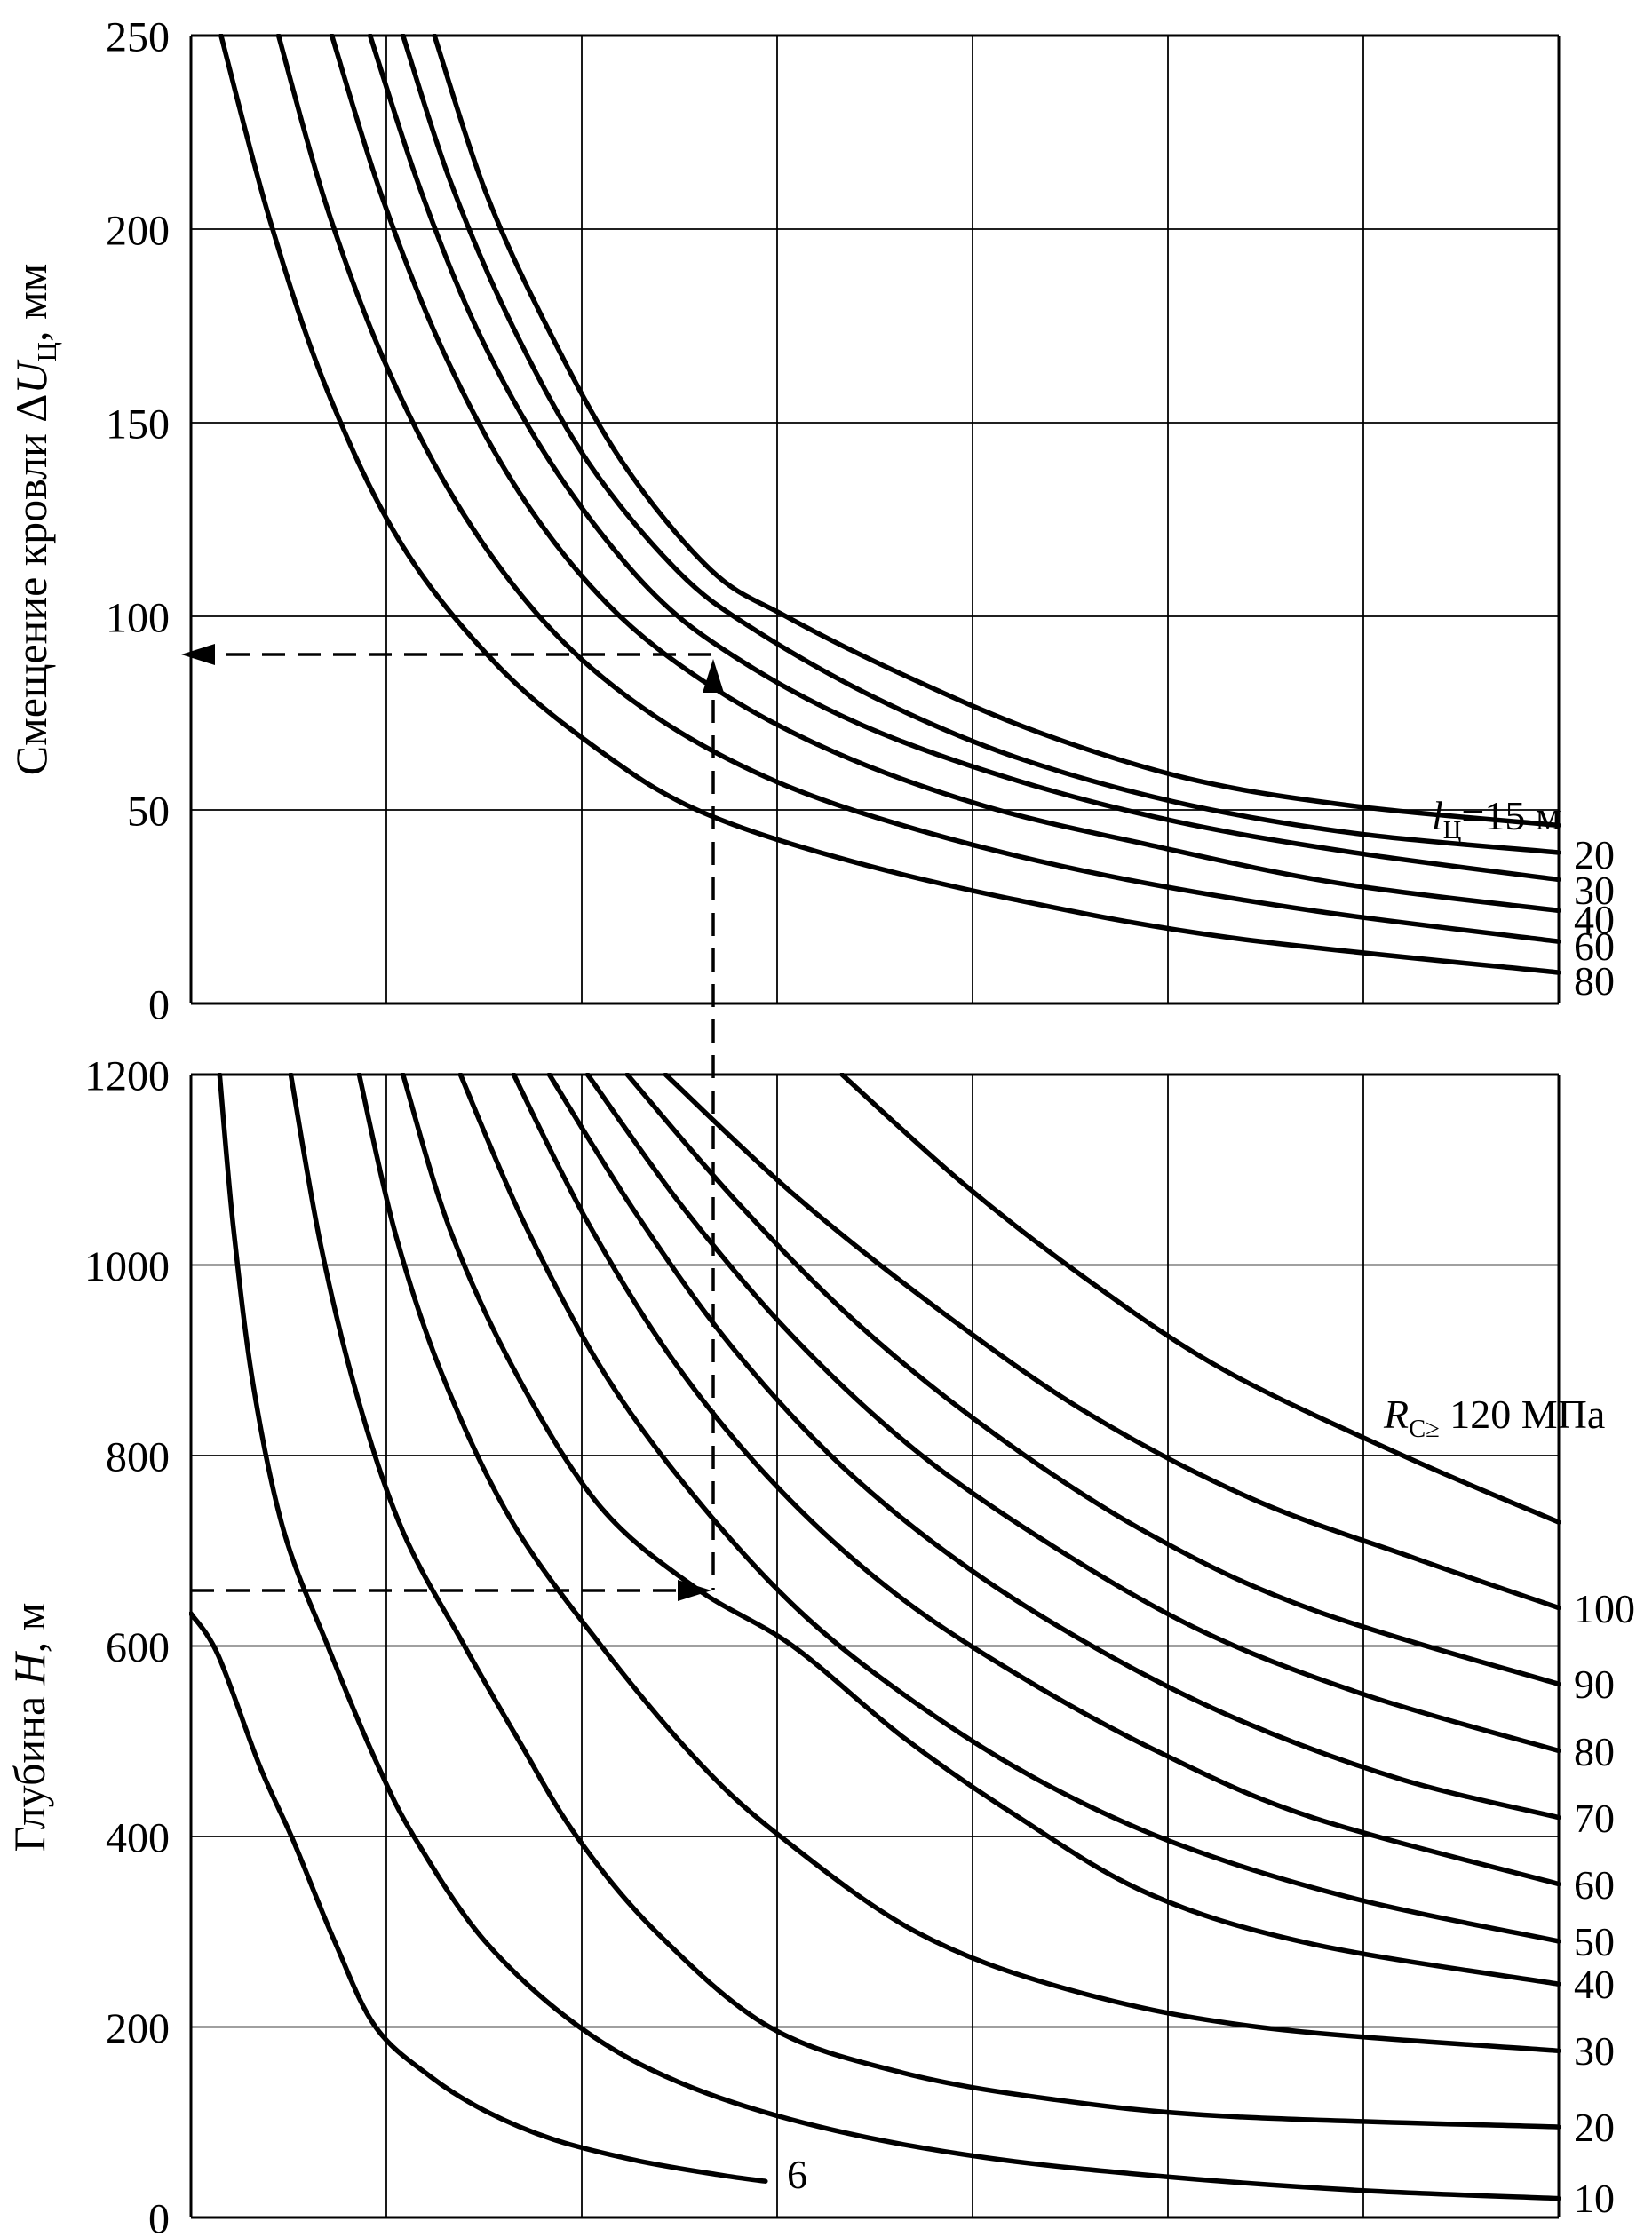 The width and height of the screenshot is (1652, 2237). I want to click on text-run: 90, so click(1594, 1684).